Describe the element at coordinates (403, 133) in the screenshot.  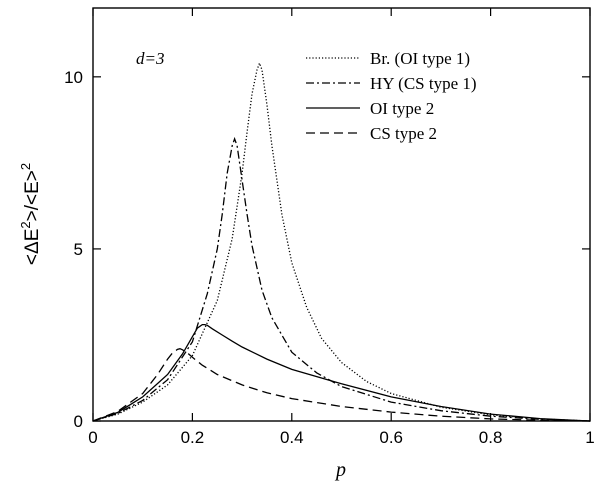
I see `legend-label: CS type 2` at that location.